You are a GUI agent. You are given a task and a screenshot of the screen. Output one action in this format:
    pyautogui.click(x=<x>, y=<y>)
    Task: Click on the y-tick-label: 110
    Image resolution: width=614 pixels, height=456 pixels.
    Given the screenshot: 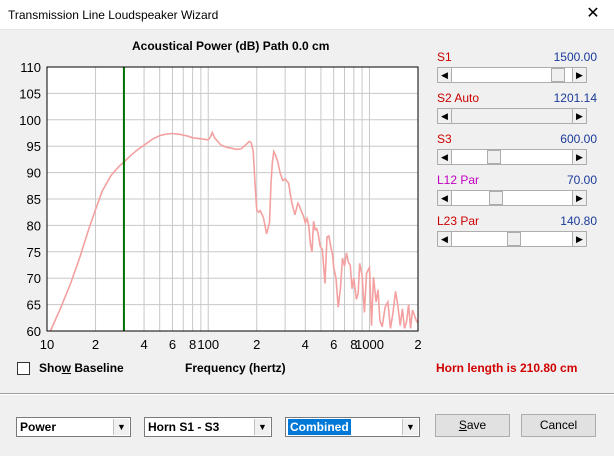 What is the action you would take?
    pyautogui.click(x=30, y=67)
    